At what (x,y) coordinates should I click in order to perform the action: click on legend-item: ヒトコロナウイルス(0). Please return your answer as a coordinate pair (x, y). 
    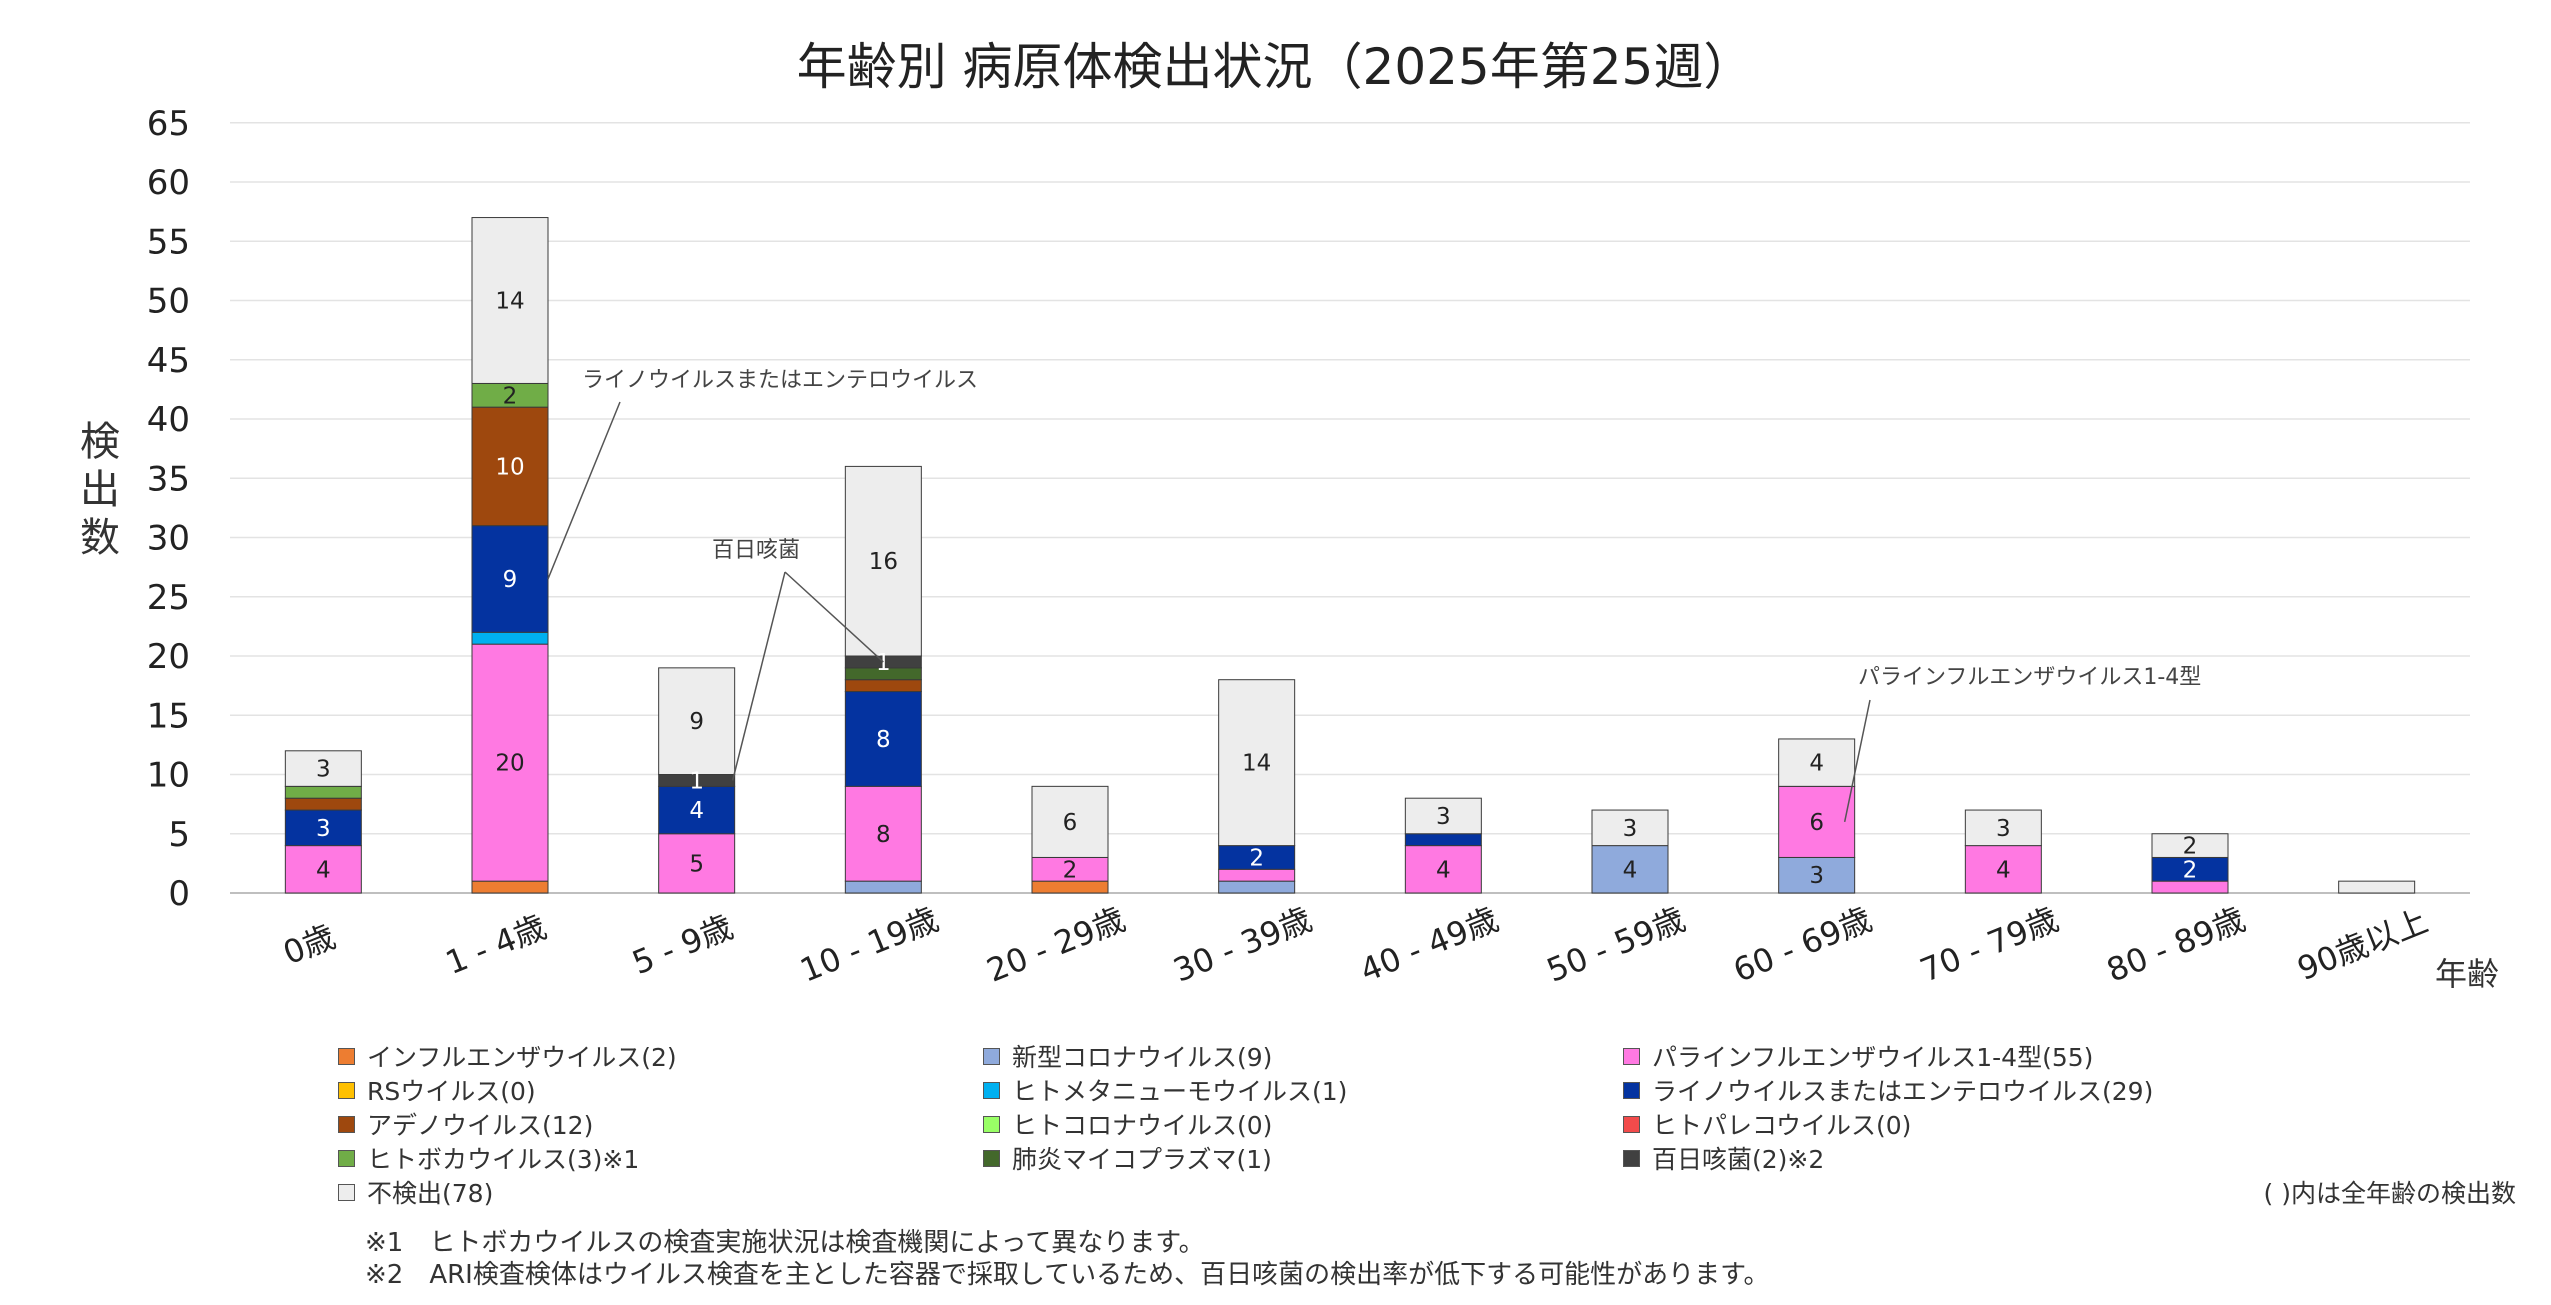
    Looking at the image, I should click on (1127, 1124).